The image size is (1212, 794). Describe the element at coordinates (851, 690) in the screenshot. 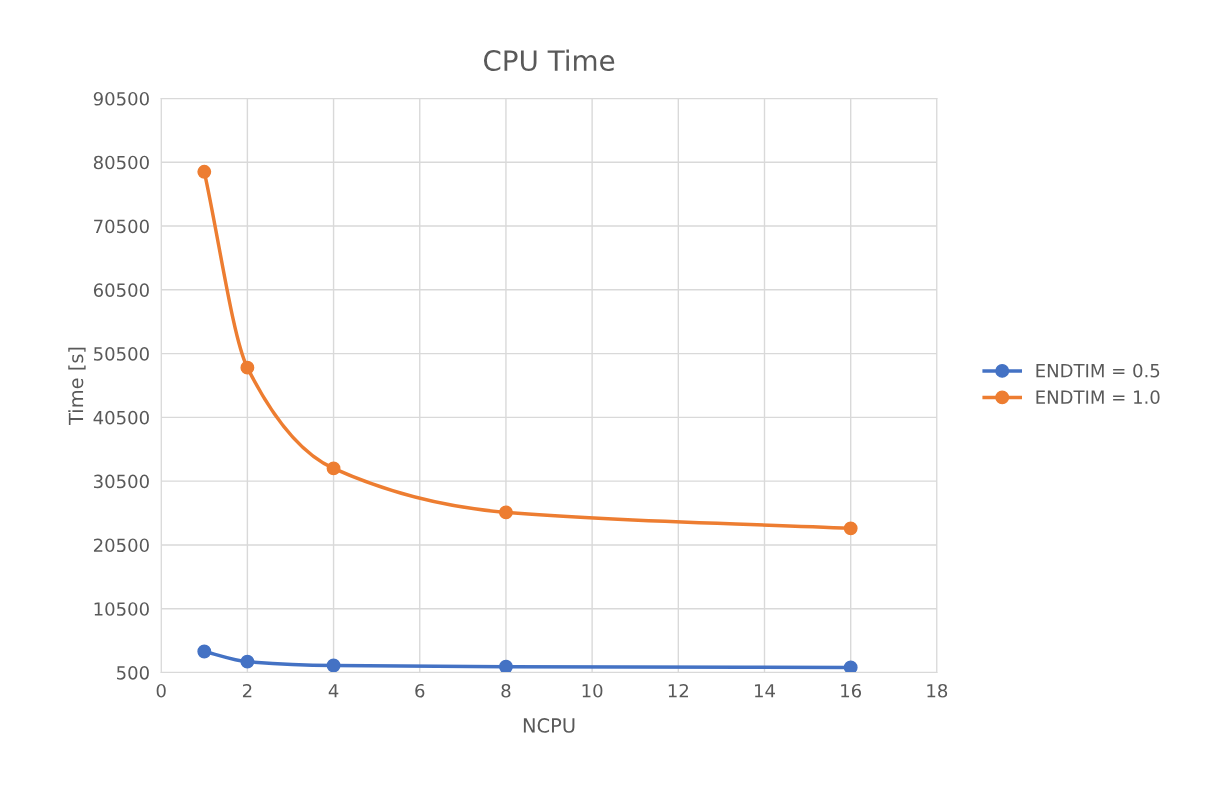

I see `x-tick-label: 16` at that location.